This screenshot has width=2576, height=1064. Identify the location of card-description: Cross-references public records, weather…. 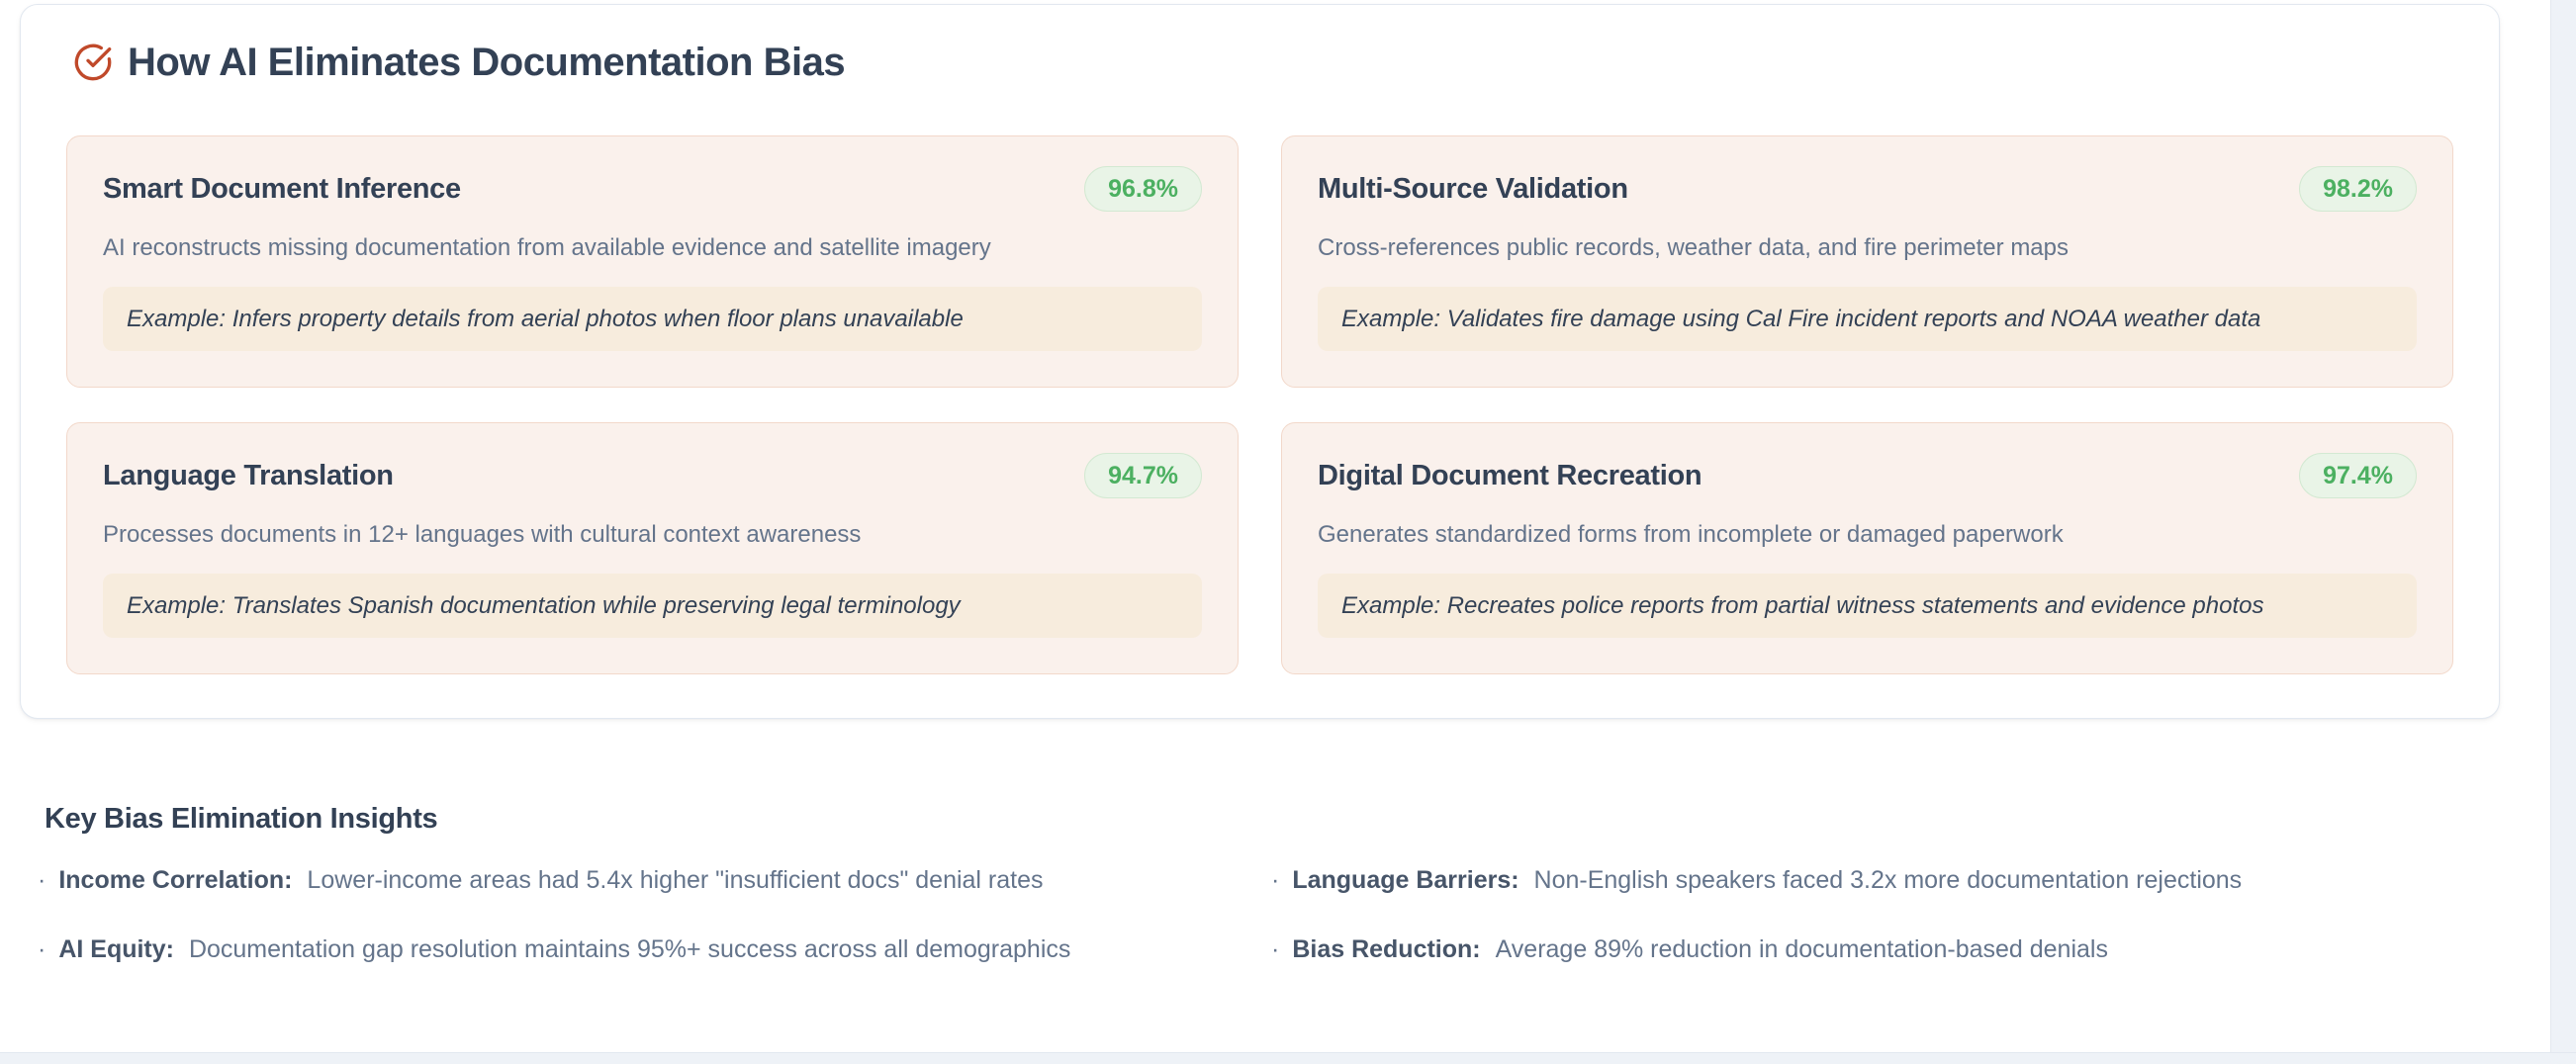
(1693, 247).